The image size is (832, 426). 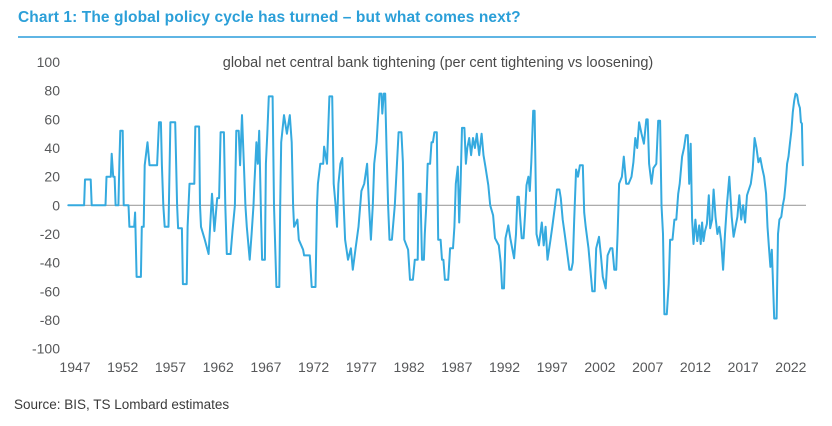 What do you see at coordinates (552, 367) in the screenshot?
I see `x-tick-label: 1997` at bounding box center [552, 367].